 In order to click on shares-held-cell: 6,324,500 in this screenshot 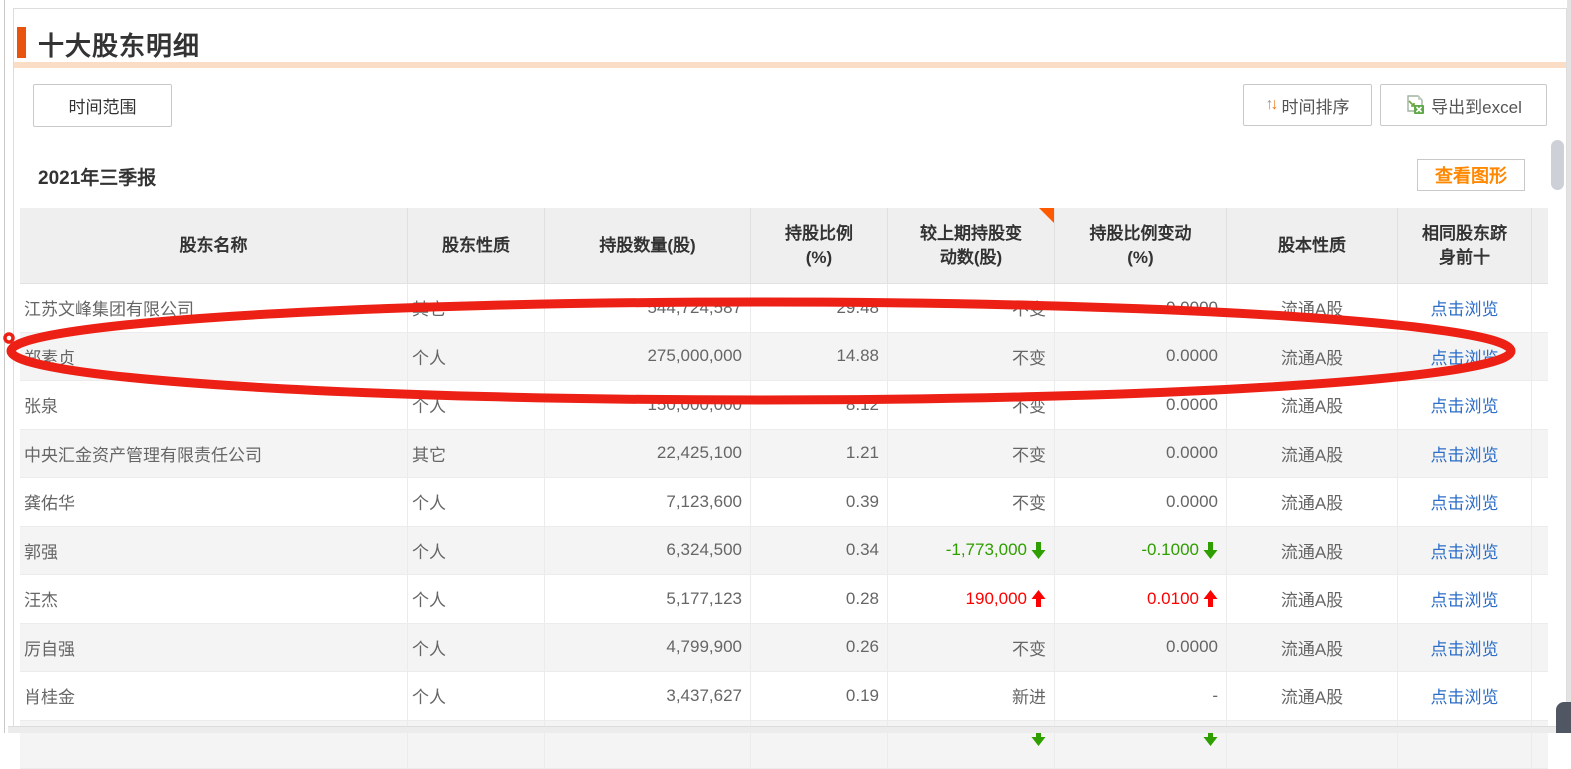, I will do `click(648, 551)`.